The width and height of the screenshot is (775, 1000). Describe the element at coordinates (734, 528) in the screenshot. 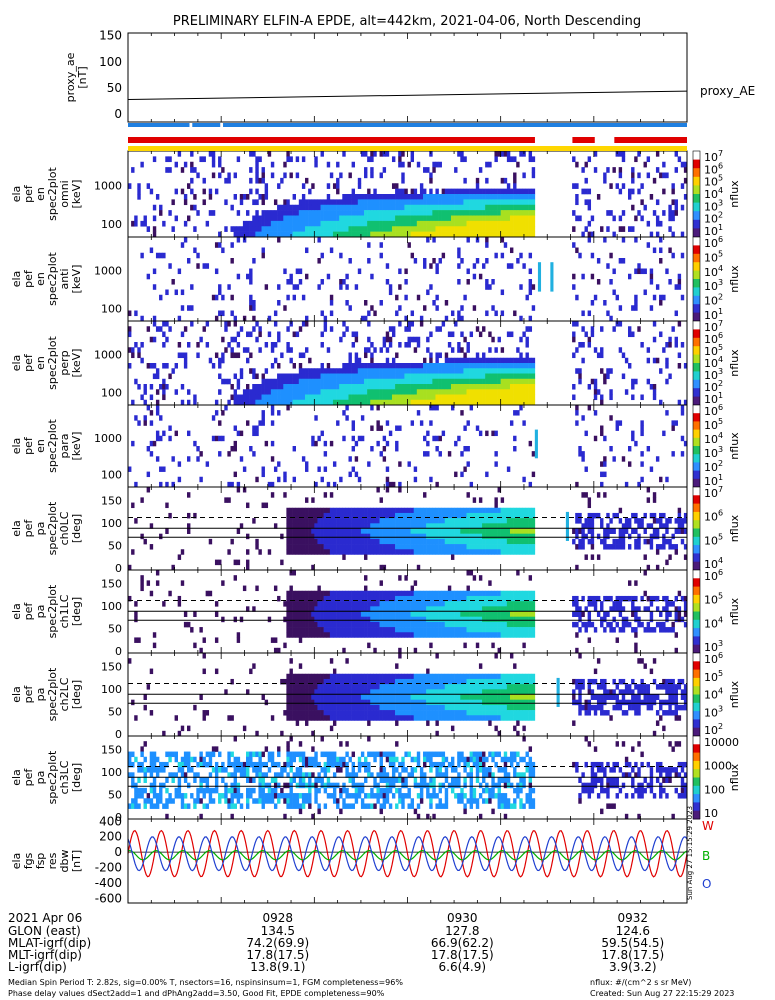

I see `colorbar-label: nflux` at that location.